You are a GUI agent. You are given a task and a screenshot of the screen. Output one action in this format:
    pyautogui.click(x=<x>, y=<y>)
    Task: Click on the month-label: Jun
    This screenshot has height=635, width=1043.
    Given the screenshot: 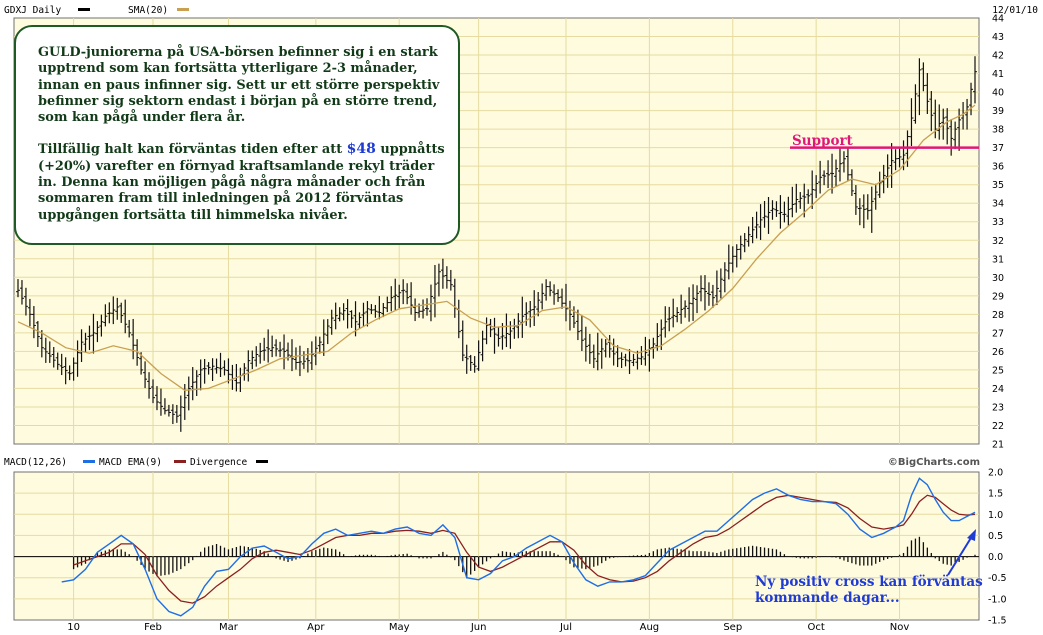 What is the action you would take?
    pyautogui.click(x=478, y=627)
    